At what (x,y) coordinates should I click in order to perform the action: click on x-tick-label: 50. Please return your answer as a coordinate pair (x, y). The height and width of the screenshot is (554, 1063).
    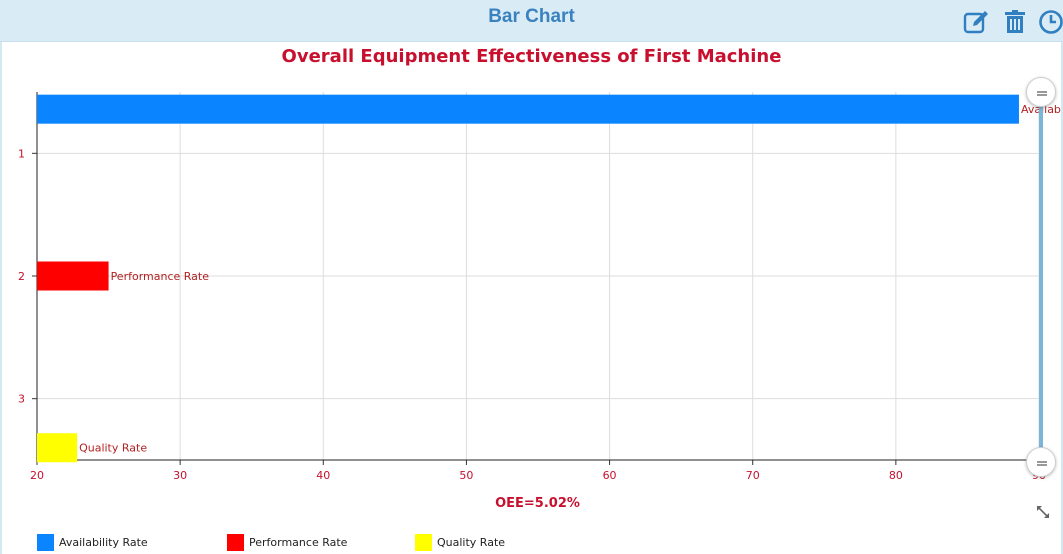
    Looking at the image, I should click on (466, 474).